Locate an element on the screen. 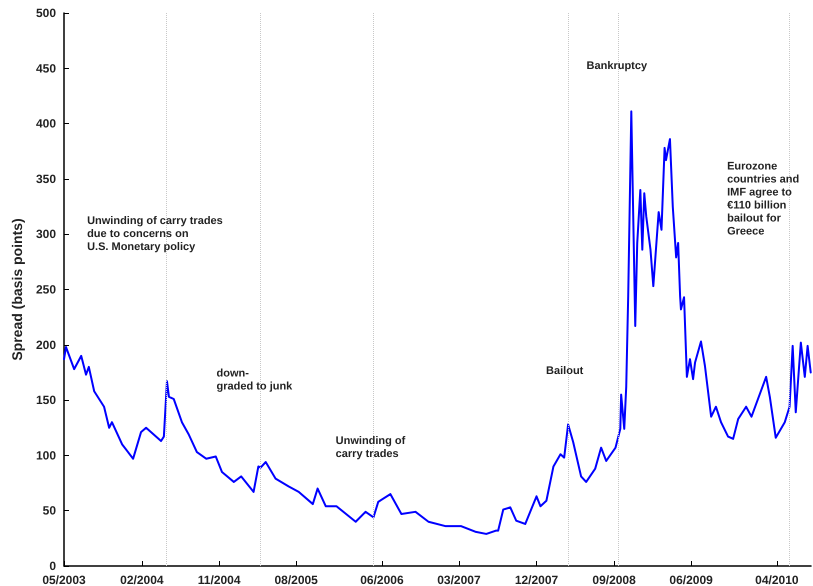 Image resolution: width=813 pixels, height=586 pixels. x-tick-label: 09/2008 is located at coordinates (614, 579).